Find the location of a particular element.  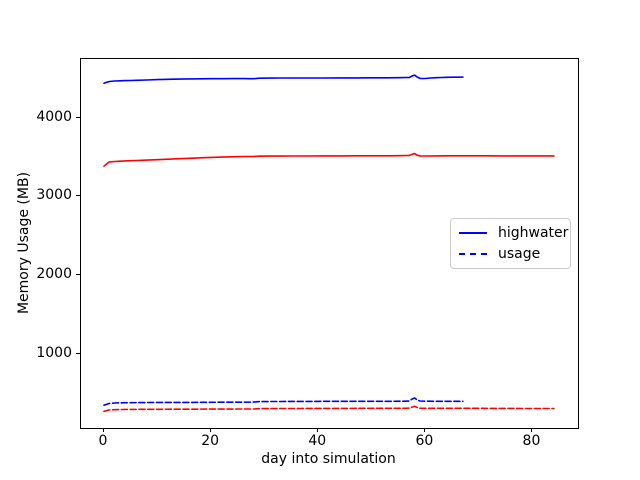

y-axis-label: Memory Usage (MB) is located at coordinates (24, 243).